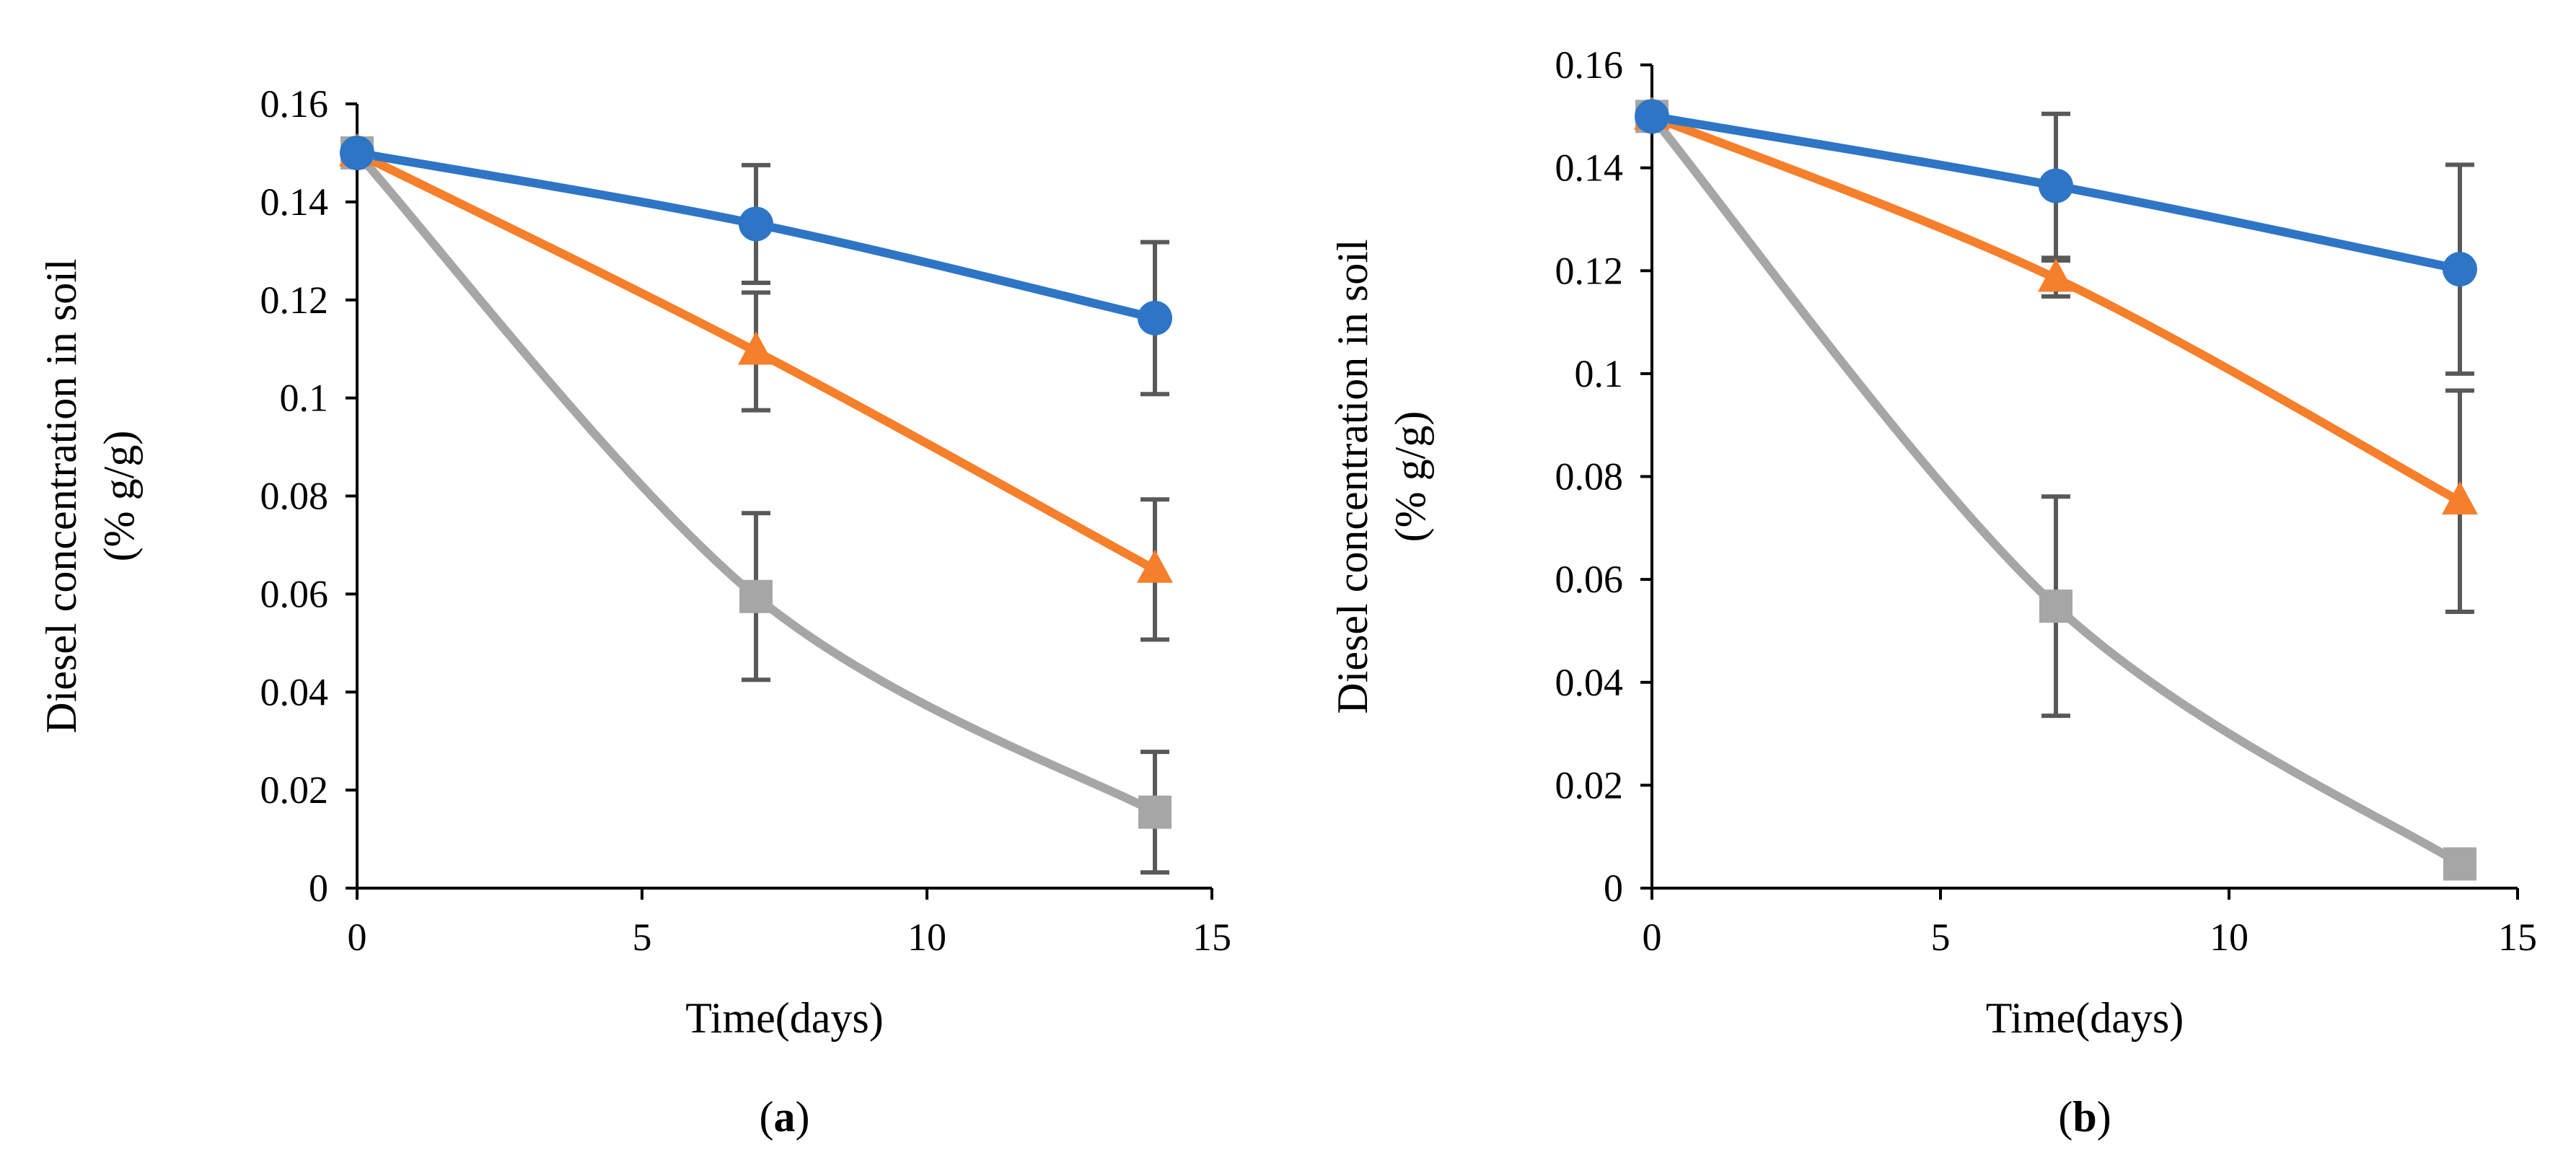  I want to click on panel-label: (b), so click(2084, 1117).